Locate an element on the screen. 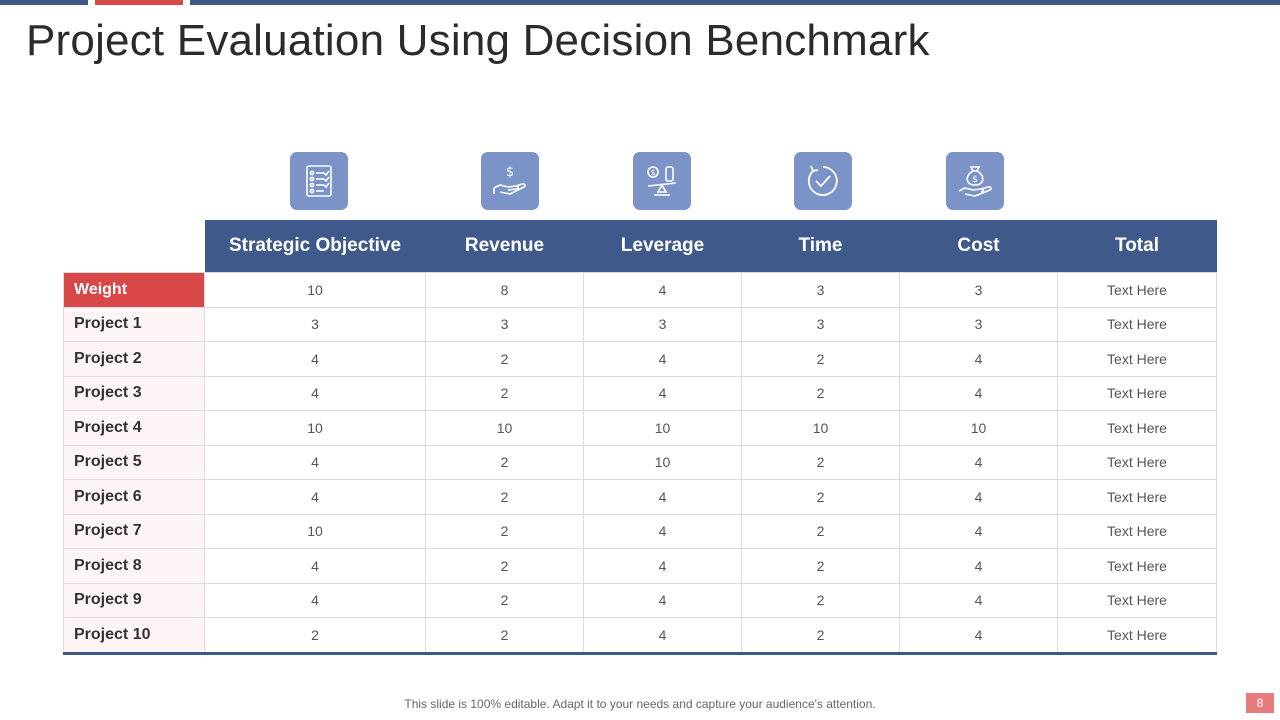 This screenshot has width=1280, height=720. project-row: Project 9 4 2 4 2 4 Text Here is located at coordinates (640, 600).